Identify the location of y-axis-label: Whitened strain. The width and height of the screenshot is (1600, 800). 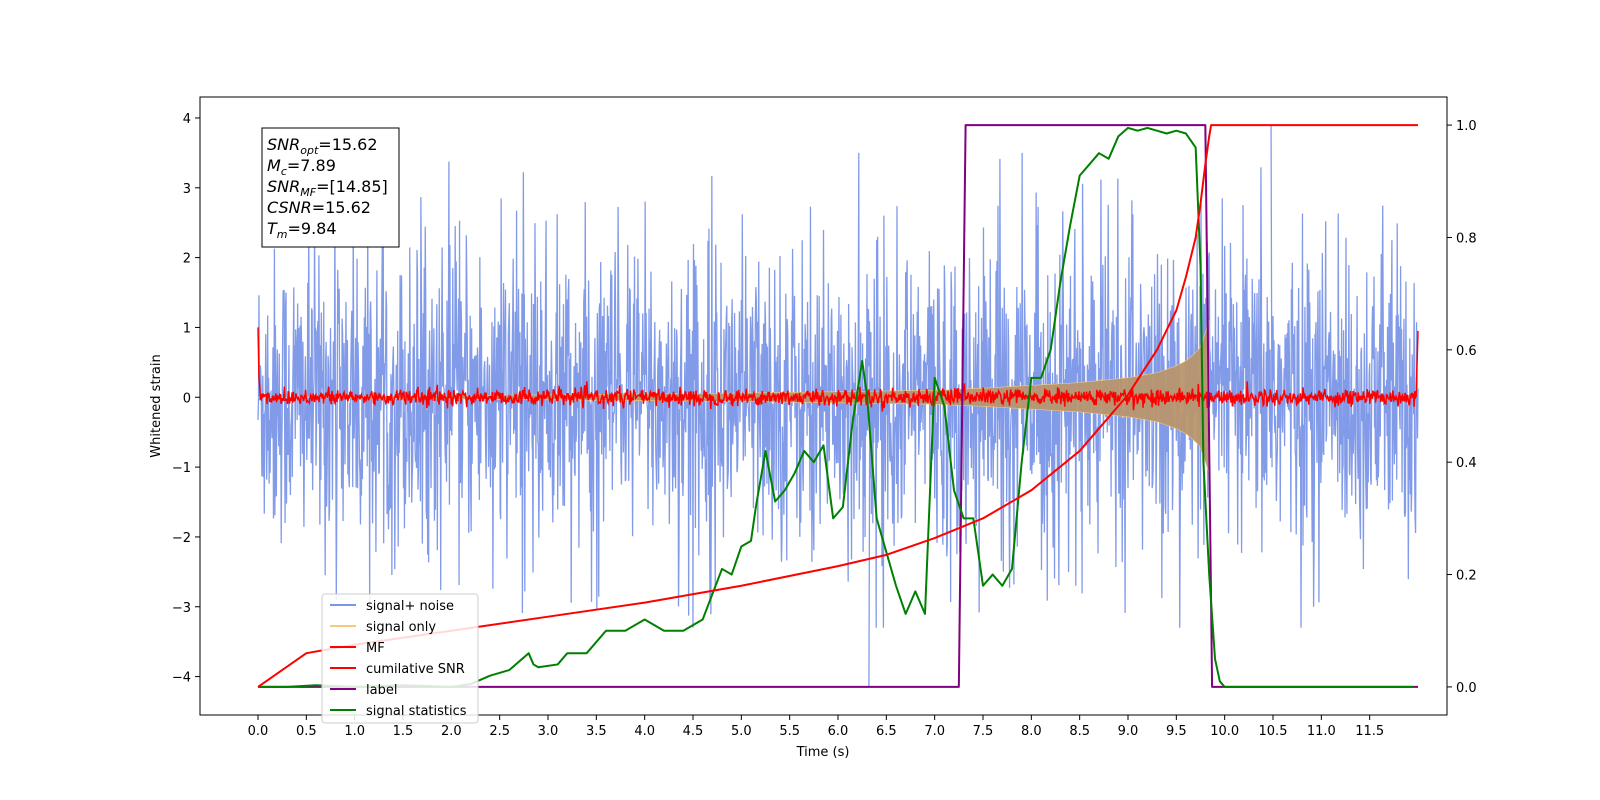
(156, 405).